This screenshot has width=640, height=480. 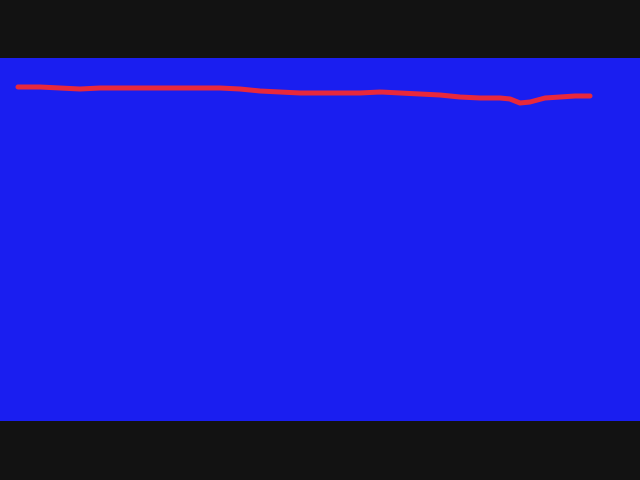 What do you see at coordinates (304, 95) in the screenshot?
I see `freehand-stroke` at bounding box center [304, 95].